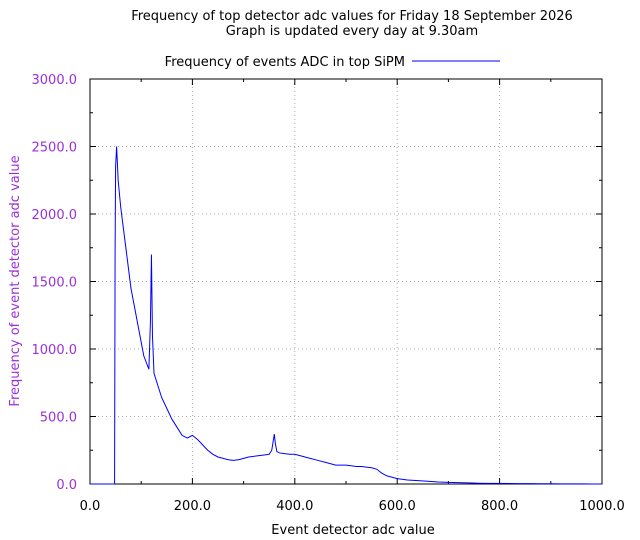 The width and height of the screenshot is (640, 540). Describe the element at coordinates (58, 418) in the screenshot. I see `y-tick-label: 500.0` at that location.